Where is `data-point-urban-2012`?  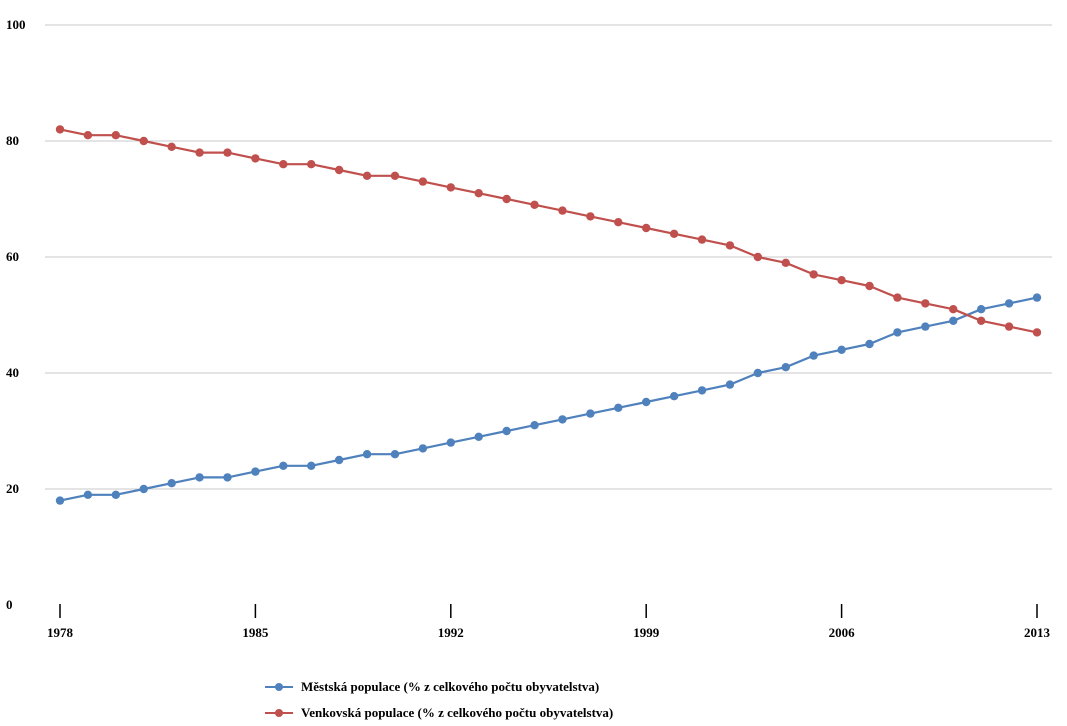
data-point-urban-2012 is located at coordinates (1009, 303).